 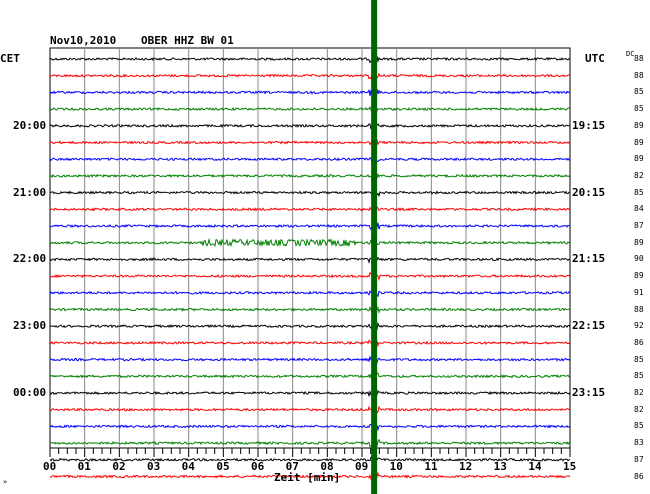 I want to click on x-axis-ticks, so click(x=310, y=452).